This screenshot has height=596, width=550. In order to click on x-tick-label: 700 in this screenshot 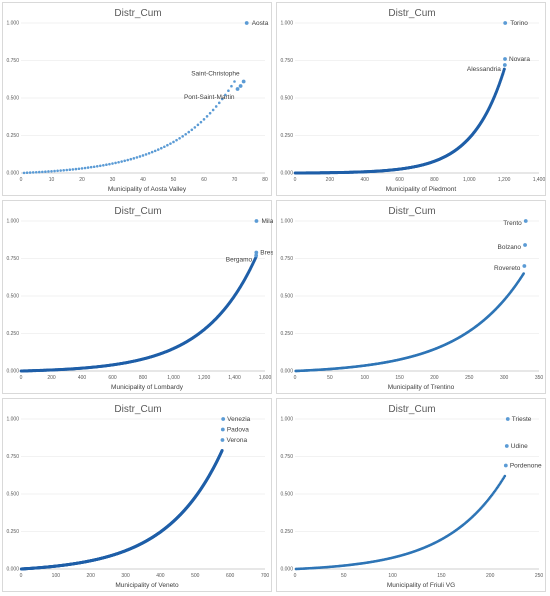, I will do `click(265, 576)`.